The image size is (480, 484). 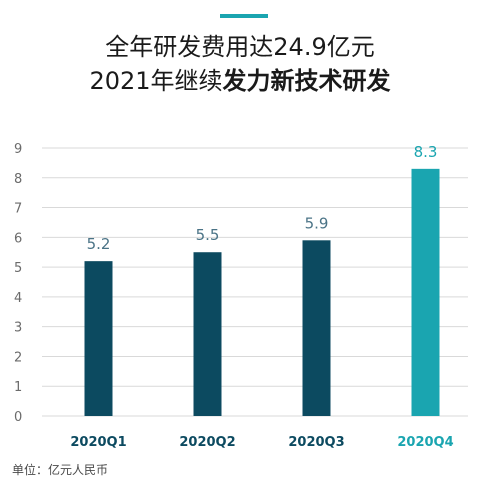 What do you see at coordinates (156, 81) in the screenshot?
I see `title-line2-prefix: 2021年继续` at bounding box center [156, 81].